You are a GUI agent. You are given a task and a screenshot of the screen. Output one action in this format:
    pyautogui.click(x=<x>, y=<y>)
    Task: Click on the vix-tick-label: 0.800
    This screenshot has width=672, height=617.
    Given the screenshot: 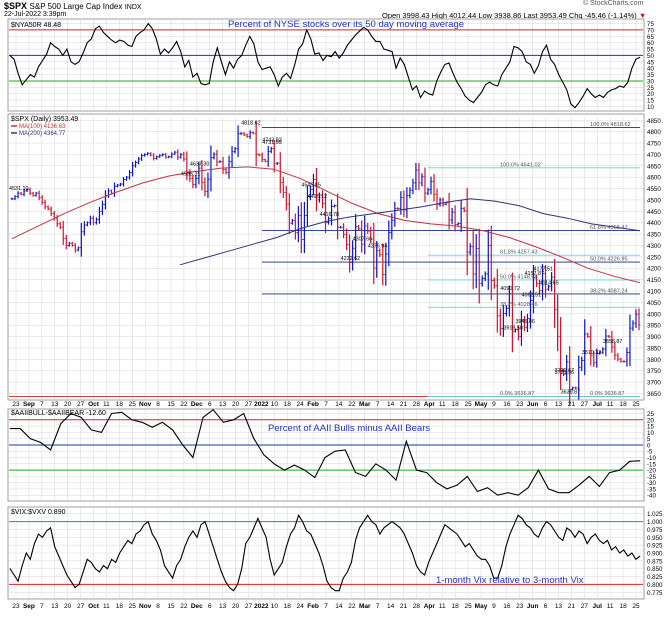 What is the action you would take?
    pyautogui.click(x=655, y=585)
    